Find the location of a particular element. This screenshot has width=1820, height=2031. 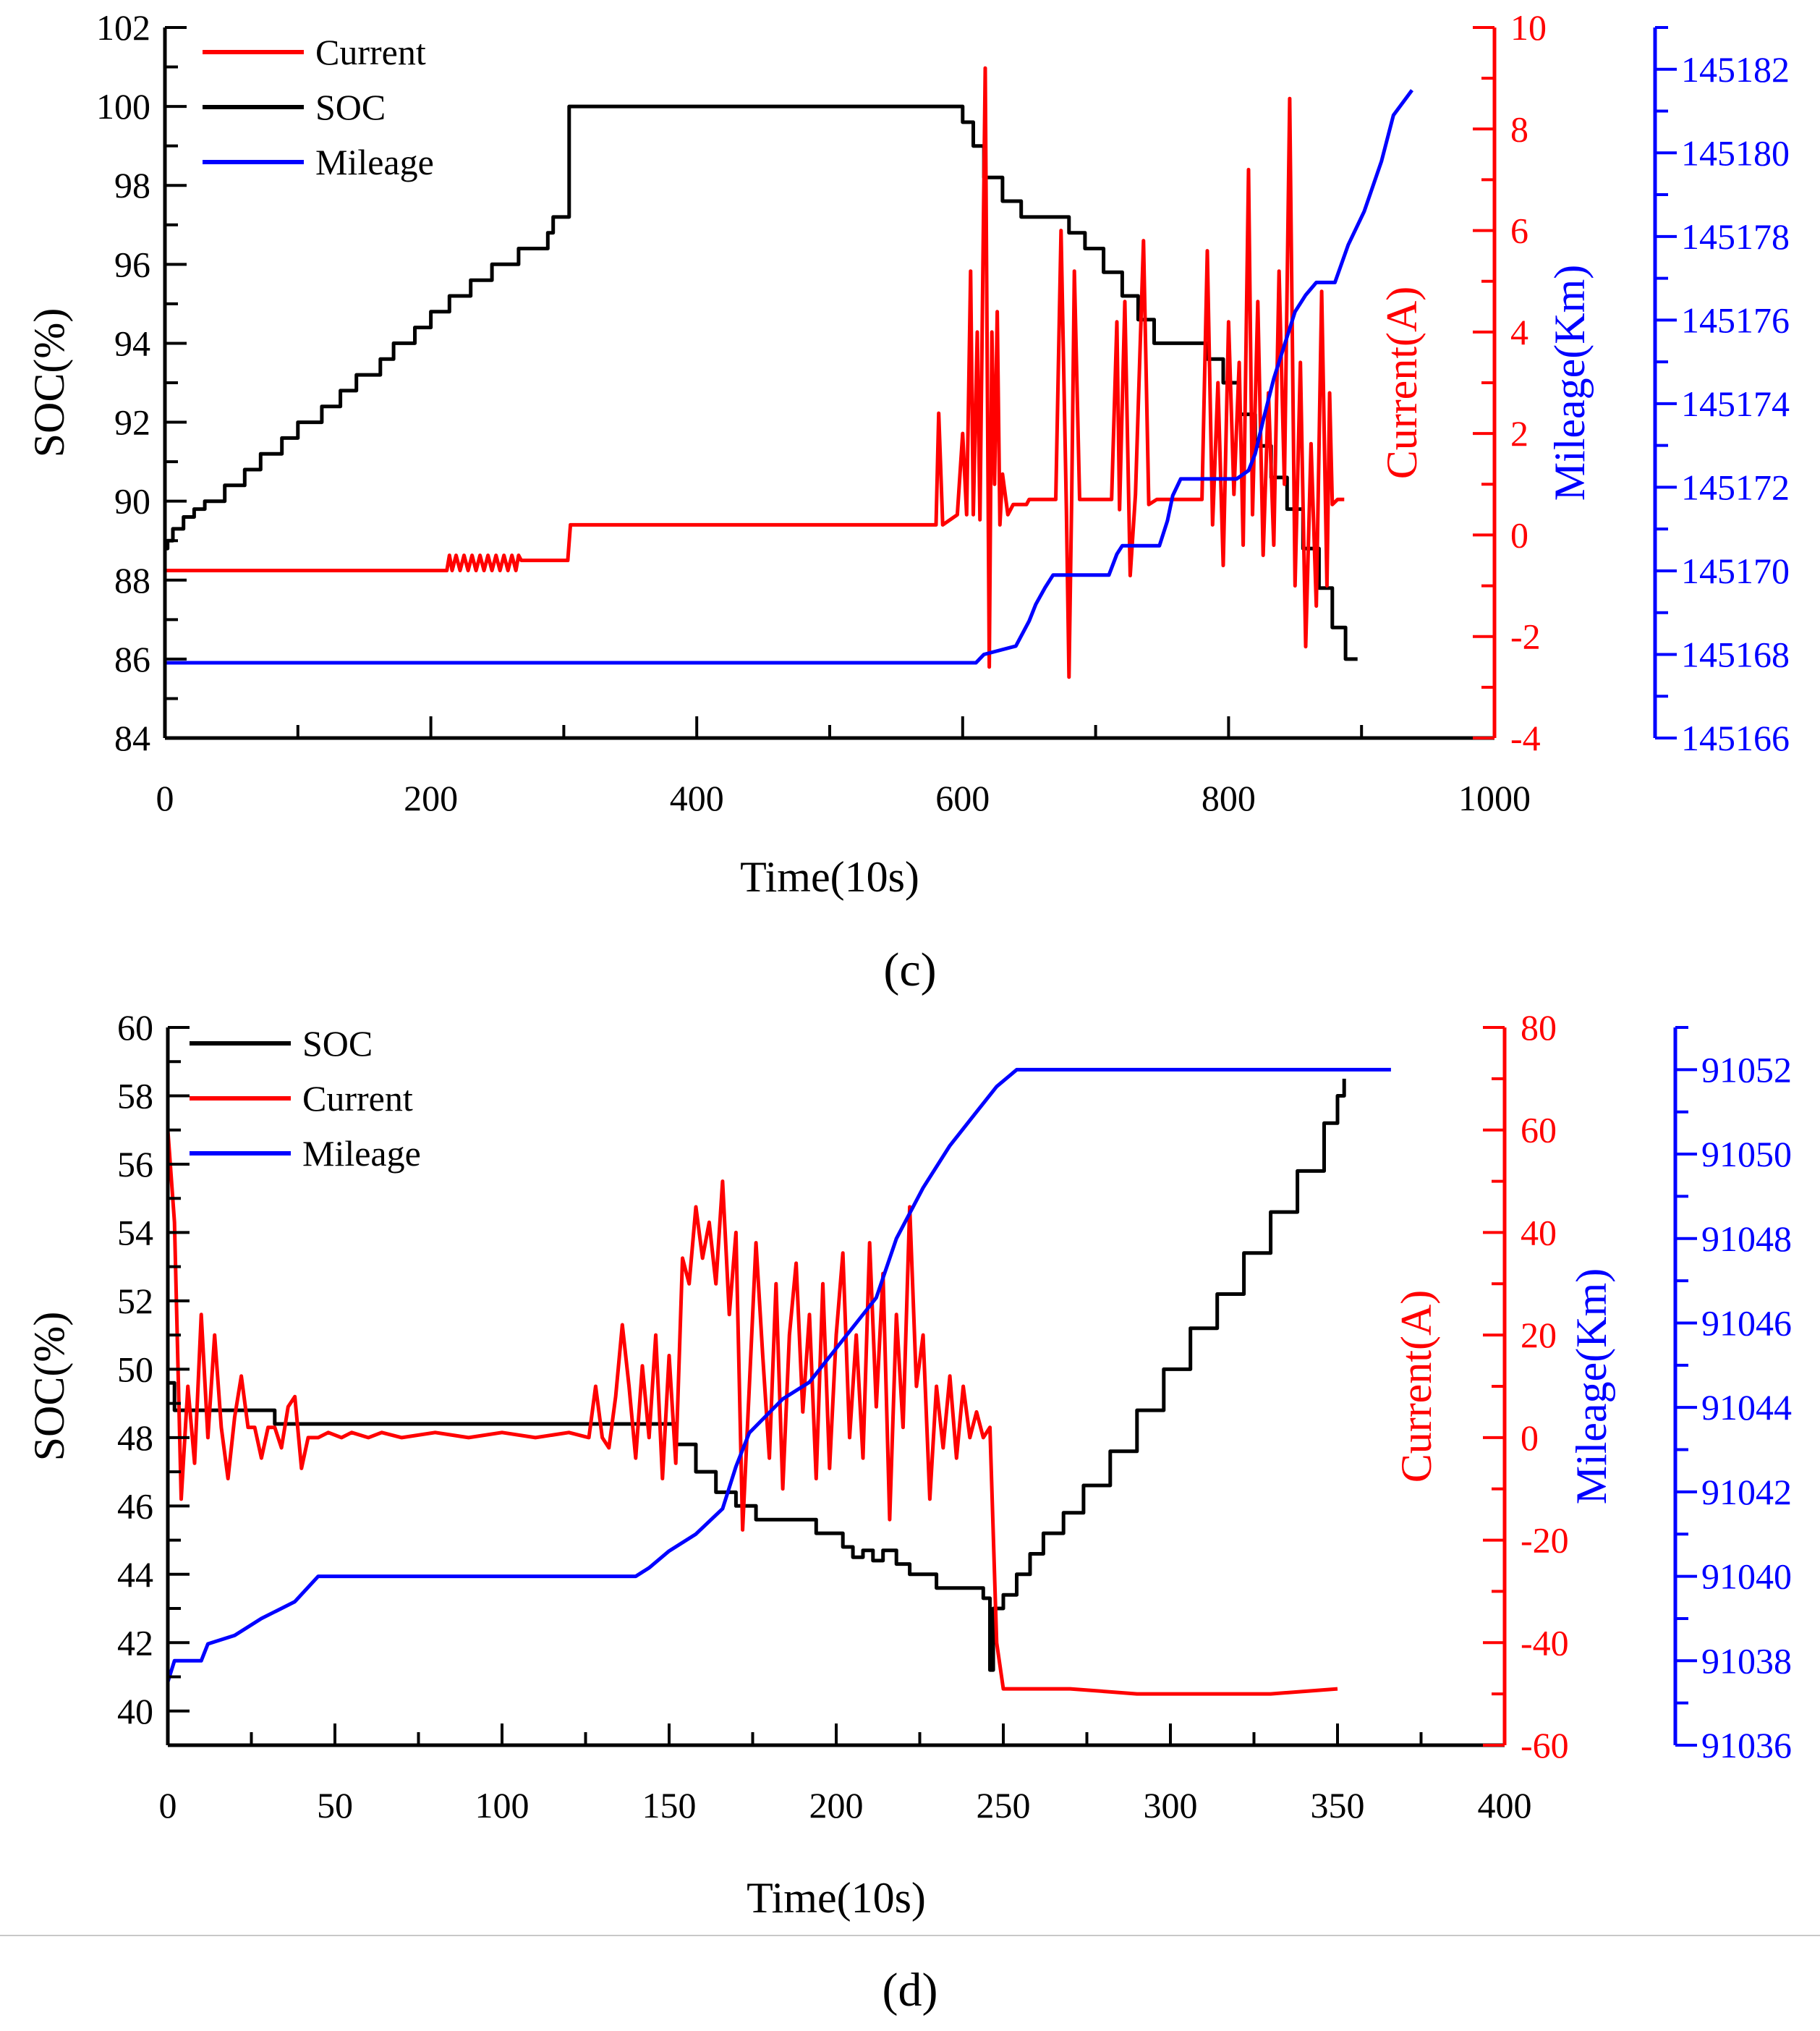

y-mileage-tick-label: 91038 is located at coordinates (1746, 1660).